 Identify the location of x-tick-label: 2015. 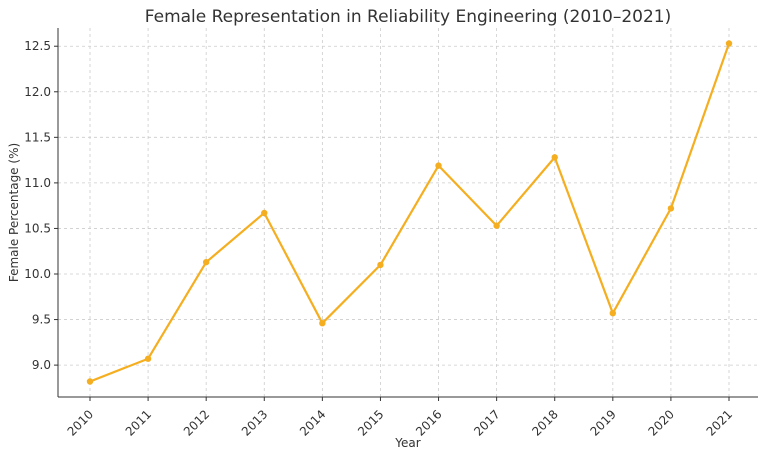
(370, 422).